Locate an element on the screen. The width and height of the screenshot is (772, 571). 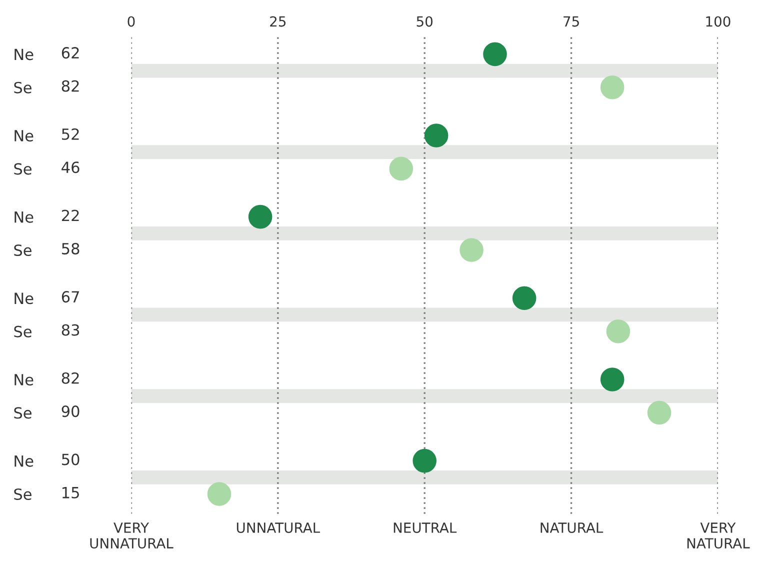
text: NATURAL is located at coordinates (572, 527).